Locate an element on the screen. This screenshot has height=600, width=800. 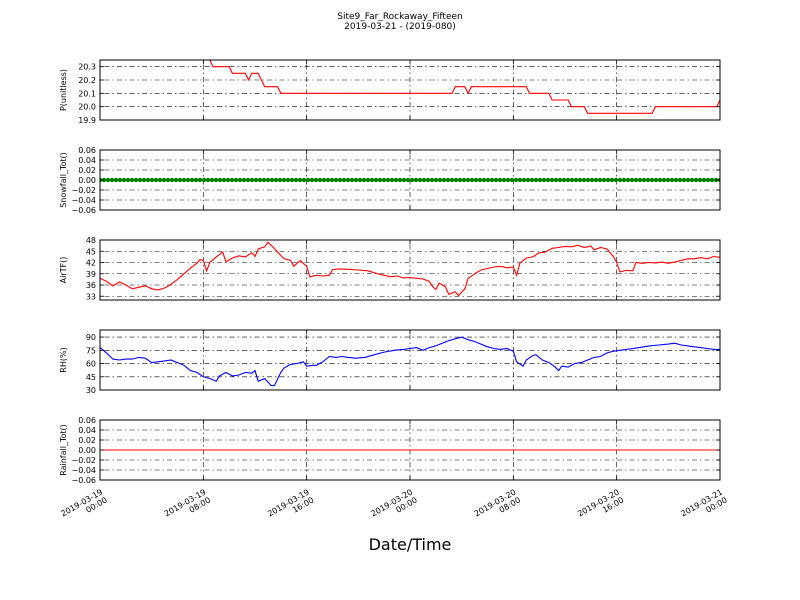
series-airt is located at coordinates (410, 269).